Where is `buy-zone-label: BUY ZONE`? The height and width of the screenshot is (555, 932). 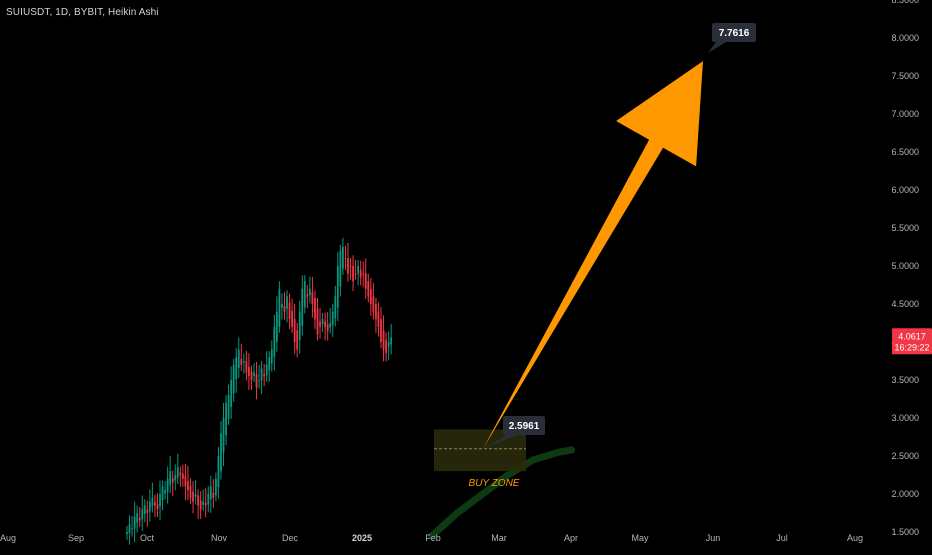 buy-zone-label: BUY ZONE is located at coordinates (494, 483).